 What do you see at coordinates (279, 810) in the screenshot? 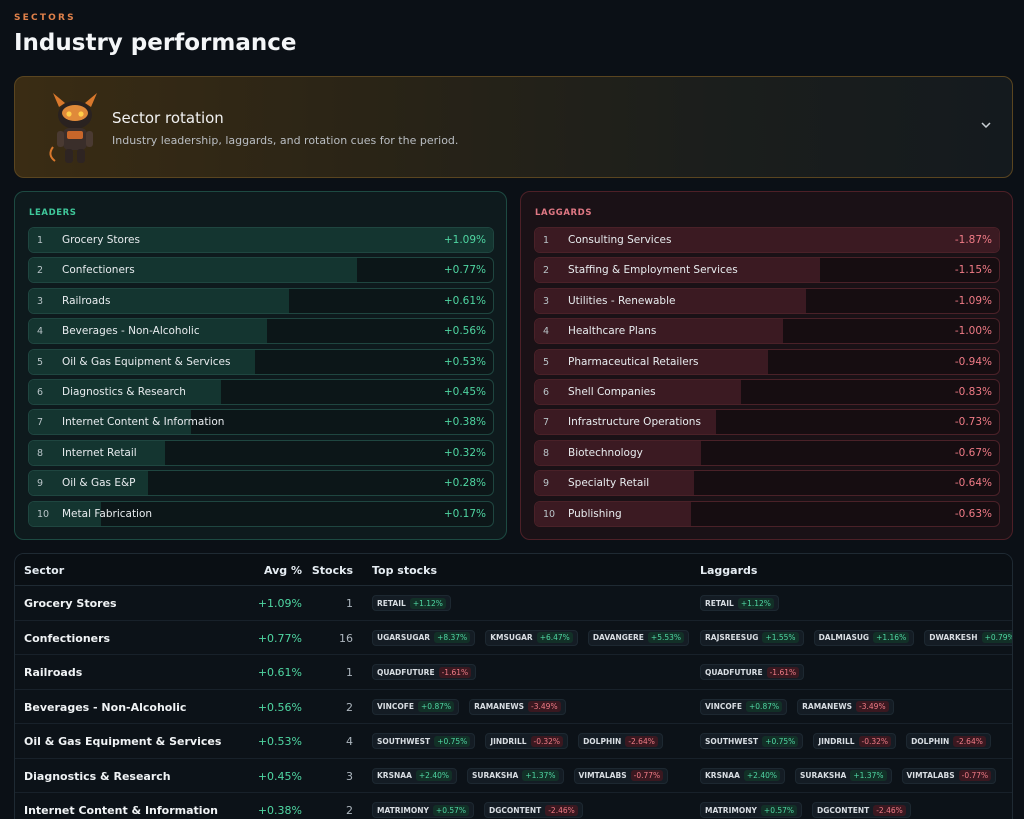
I see `avg-change: +0.38%` at bounding box center [279, 810].